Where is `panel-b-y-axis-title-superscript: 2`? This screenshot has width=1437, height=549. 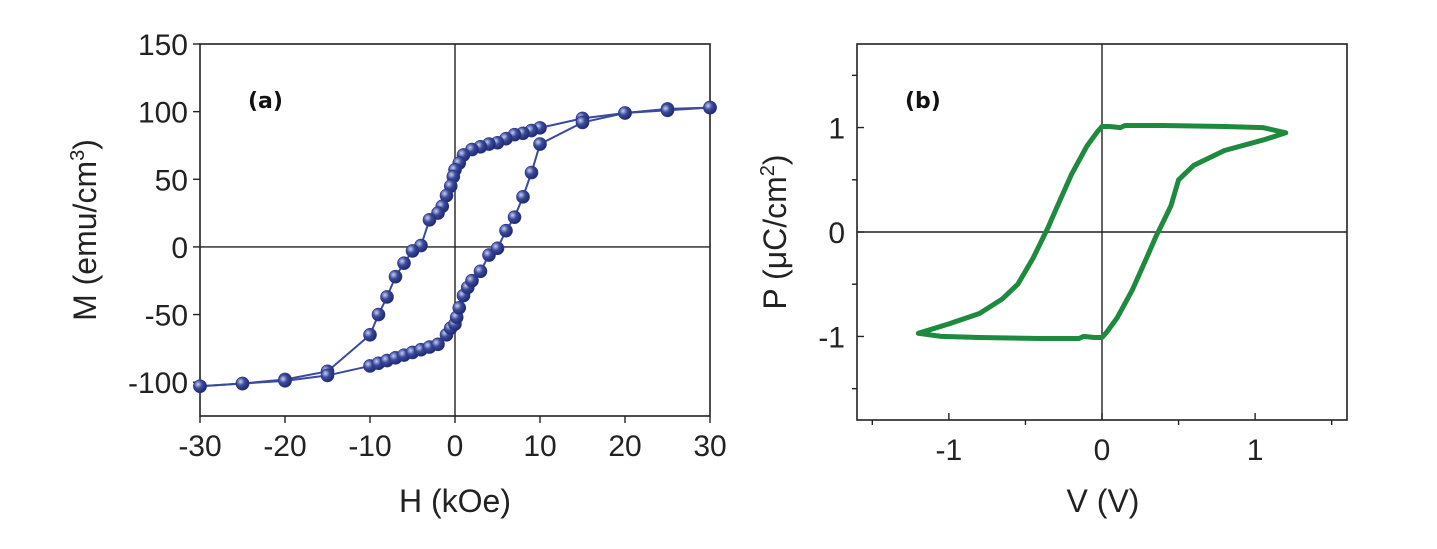 panel-b-y-axis-title-superscript: 2 is located at coordinates (768, 170).